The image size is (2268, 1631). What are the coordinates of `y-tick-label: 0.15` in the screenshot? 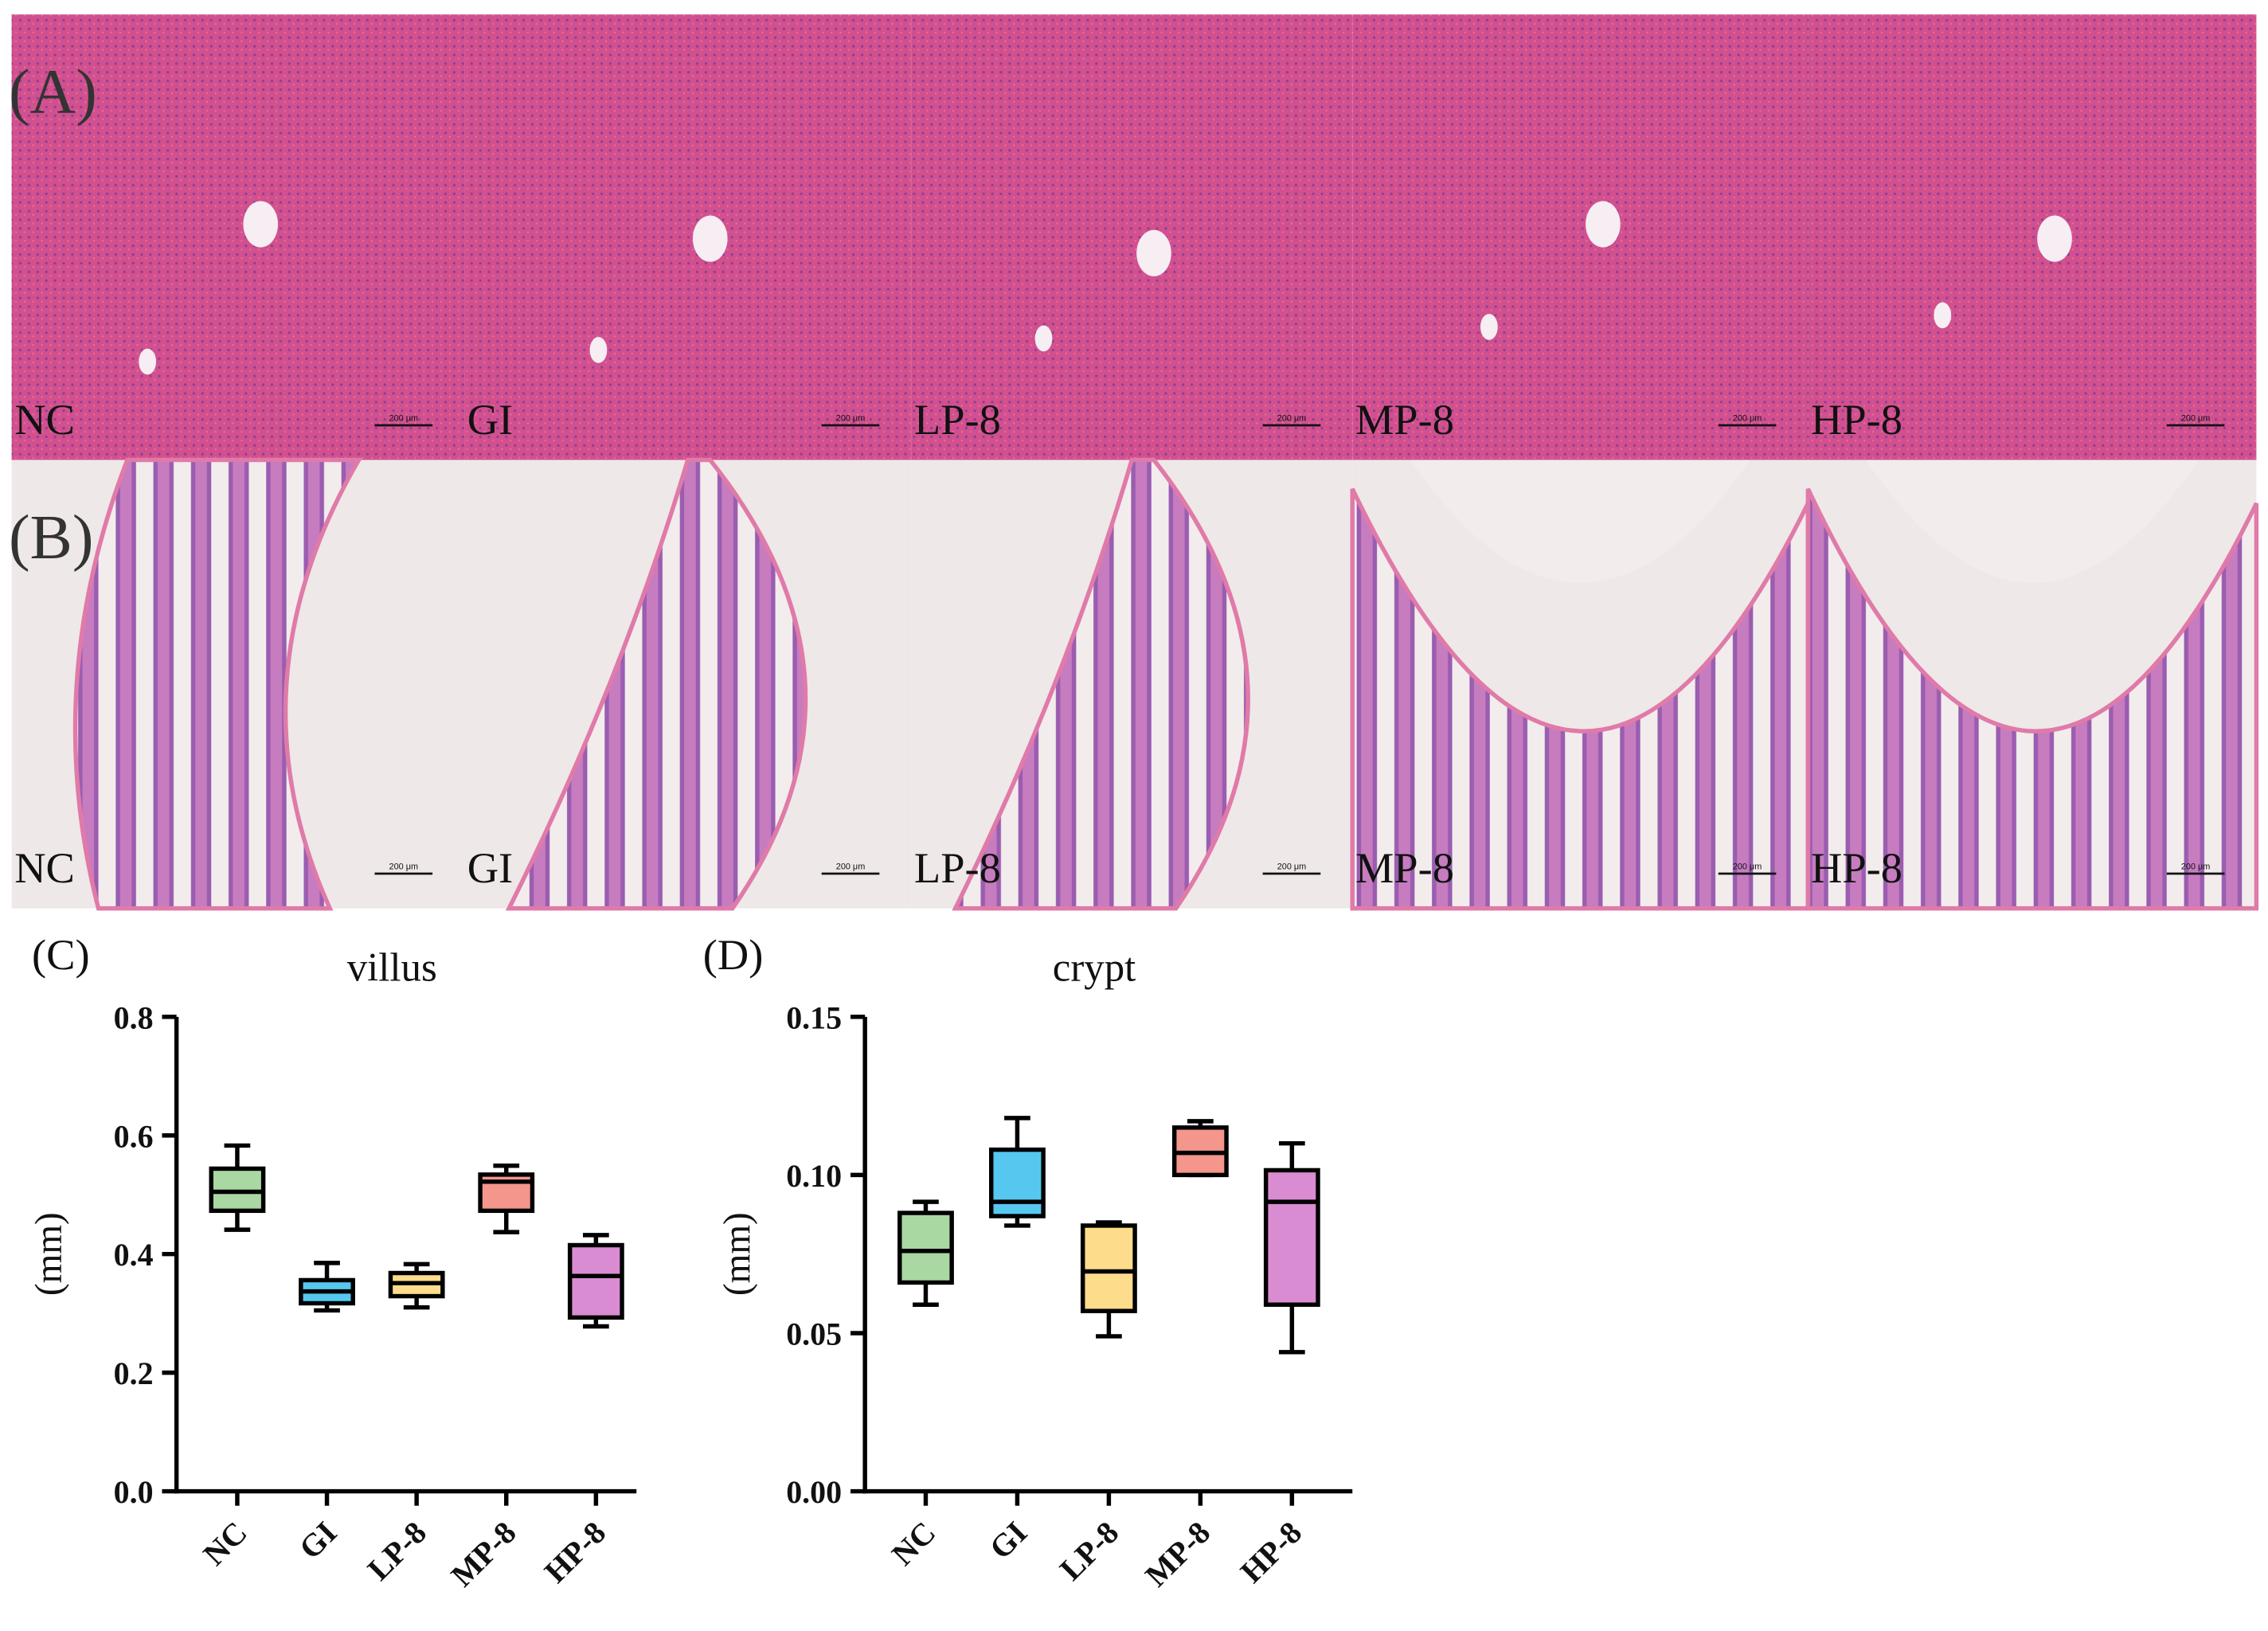 It's located at (814, 1017).